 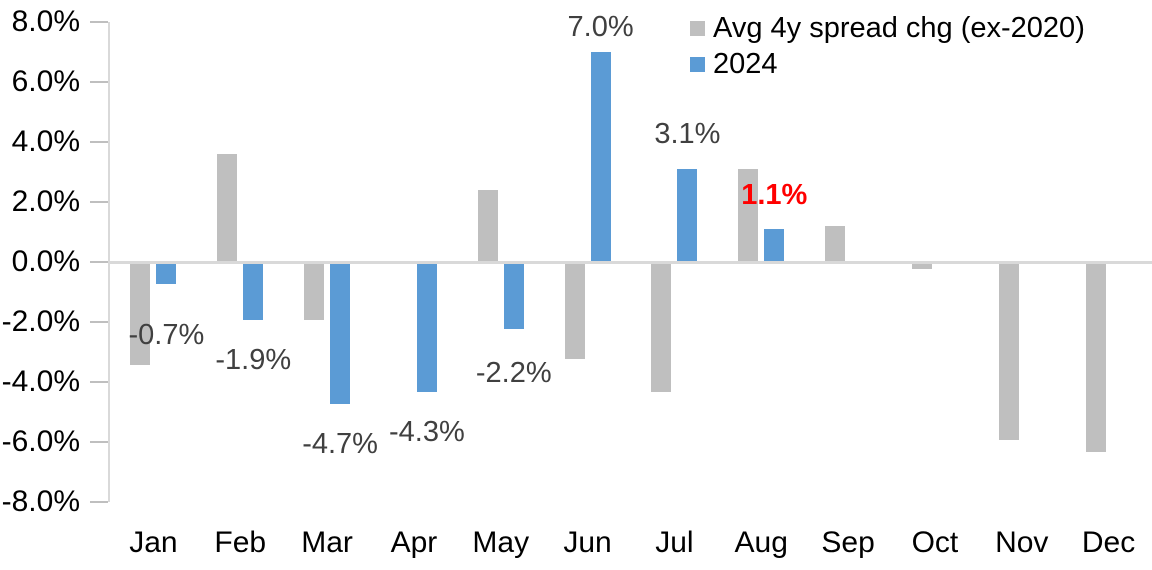 What do you see at coordinates (501, 542) in the screenshot?
I see `x-label-may: May` at bounding box center [501, 542].